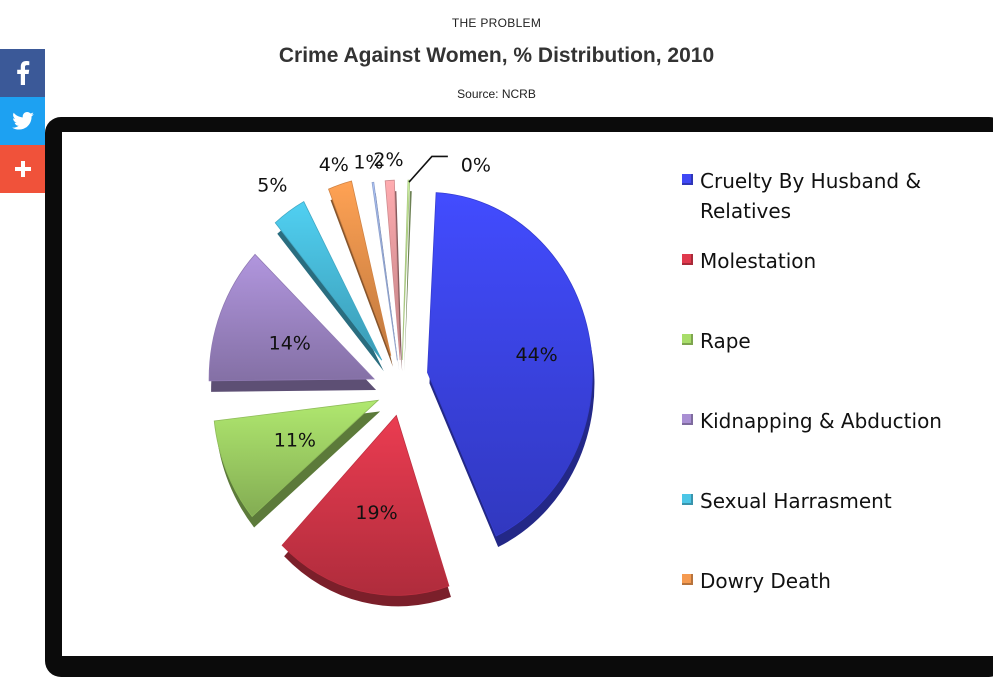 The image size is (993, 677). What do you see at coordinates (290, 344) in the screenshot?
I see `data-label-3: 14%` at bounding box center [290, 344].